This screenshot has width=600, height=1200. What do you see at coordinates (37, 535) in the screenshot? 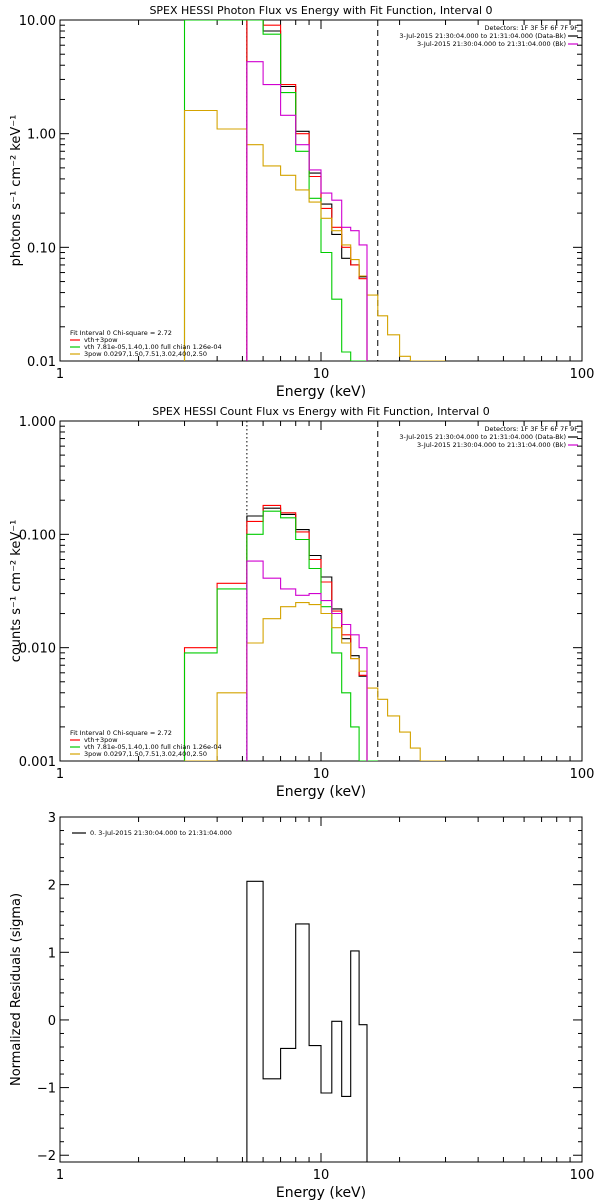
I see `y-tick-label: 0.100` at bounding box center [37, 535].